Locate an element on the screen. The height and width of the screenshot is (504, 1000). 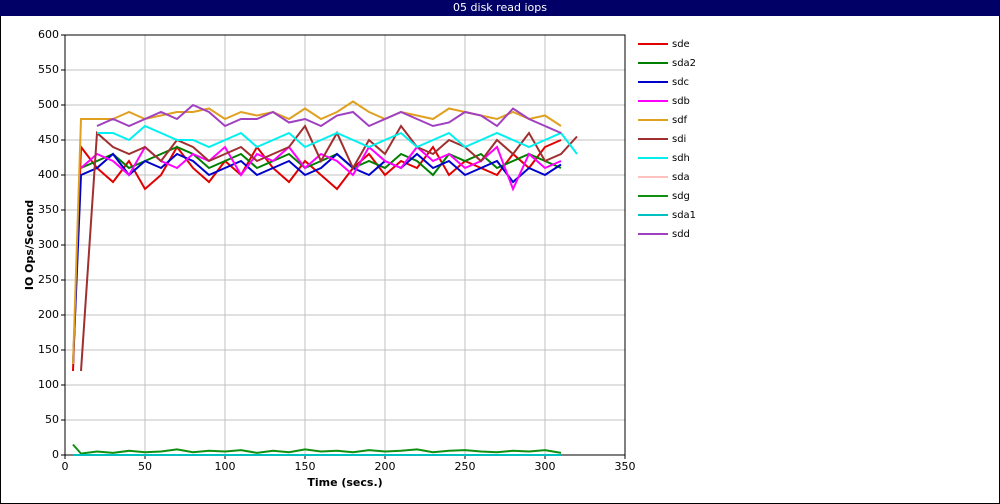
chart-title: 05 disk read iops is located at coordinates (500, 7).